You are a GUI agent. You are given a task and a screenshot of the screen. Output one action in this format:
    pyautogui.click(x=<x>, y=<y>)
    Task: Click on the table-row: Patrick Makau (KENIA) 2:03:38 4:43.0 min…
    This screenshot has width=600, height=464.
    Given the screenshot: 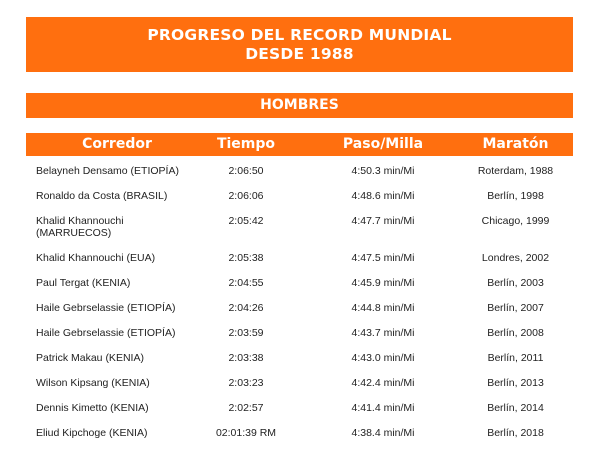 What is the action you would take?
    pyautogui.click(x=299, y=355)
    